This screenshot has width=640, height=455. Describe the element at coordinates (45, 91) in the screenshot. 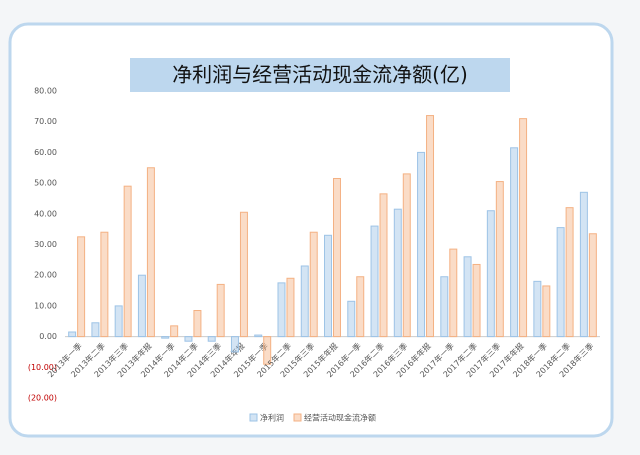

I see `y-tick-label: 80.00` at that location.